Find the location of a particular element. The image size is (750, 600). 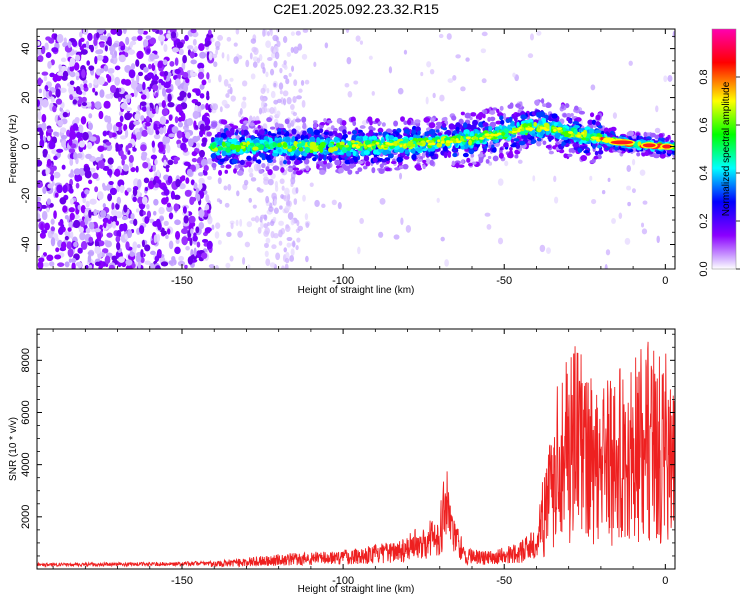

chart-title: C2E1.2025.092.23.32.R15 is located at coordinates (356, 9).